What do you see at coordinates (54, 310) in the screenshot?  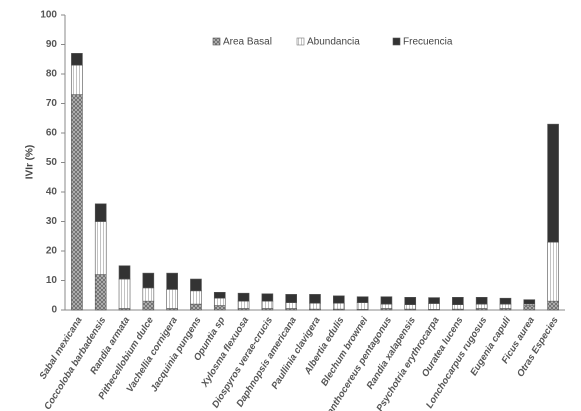 I see `y-tick-label: 0` at bounding box center [54, 310].